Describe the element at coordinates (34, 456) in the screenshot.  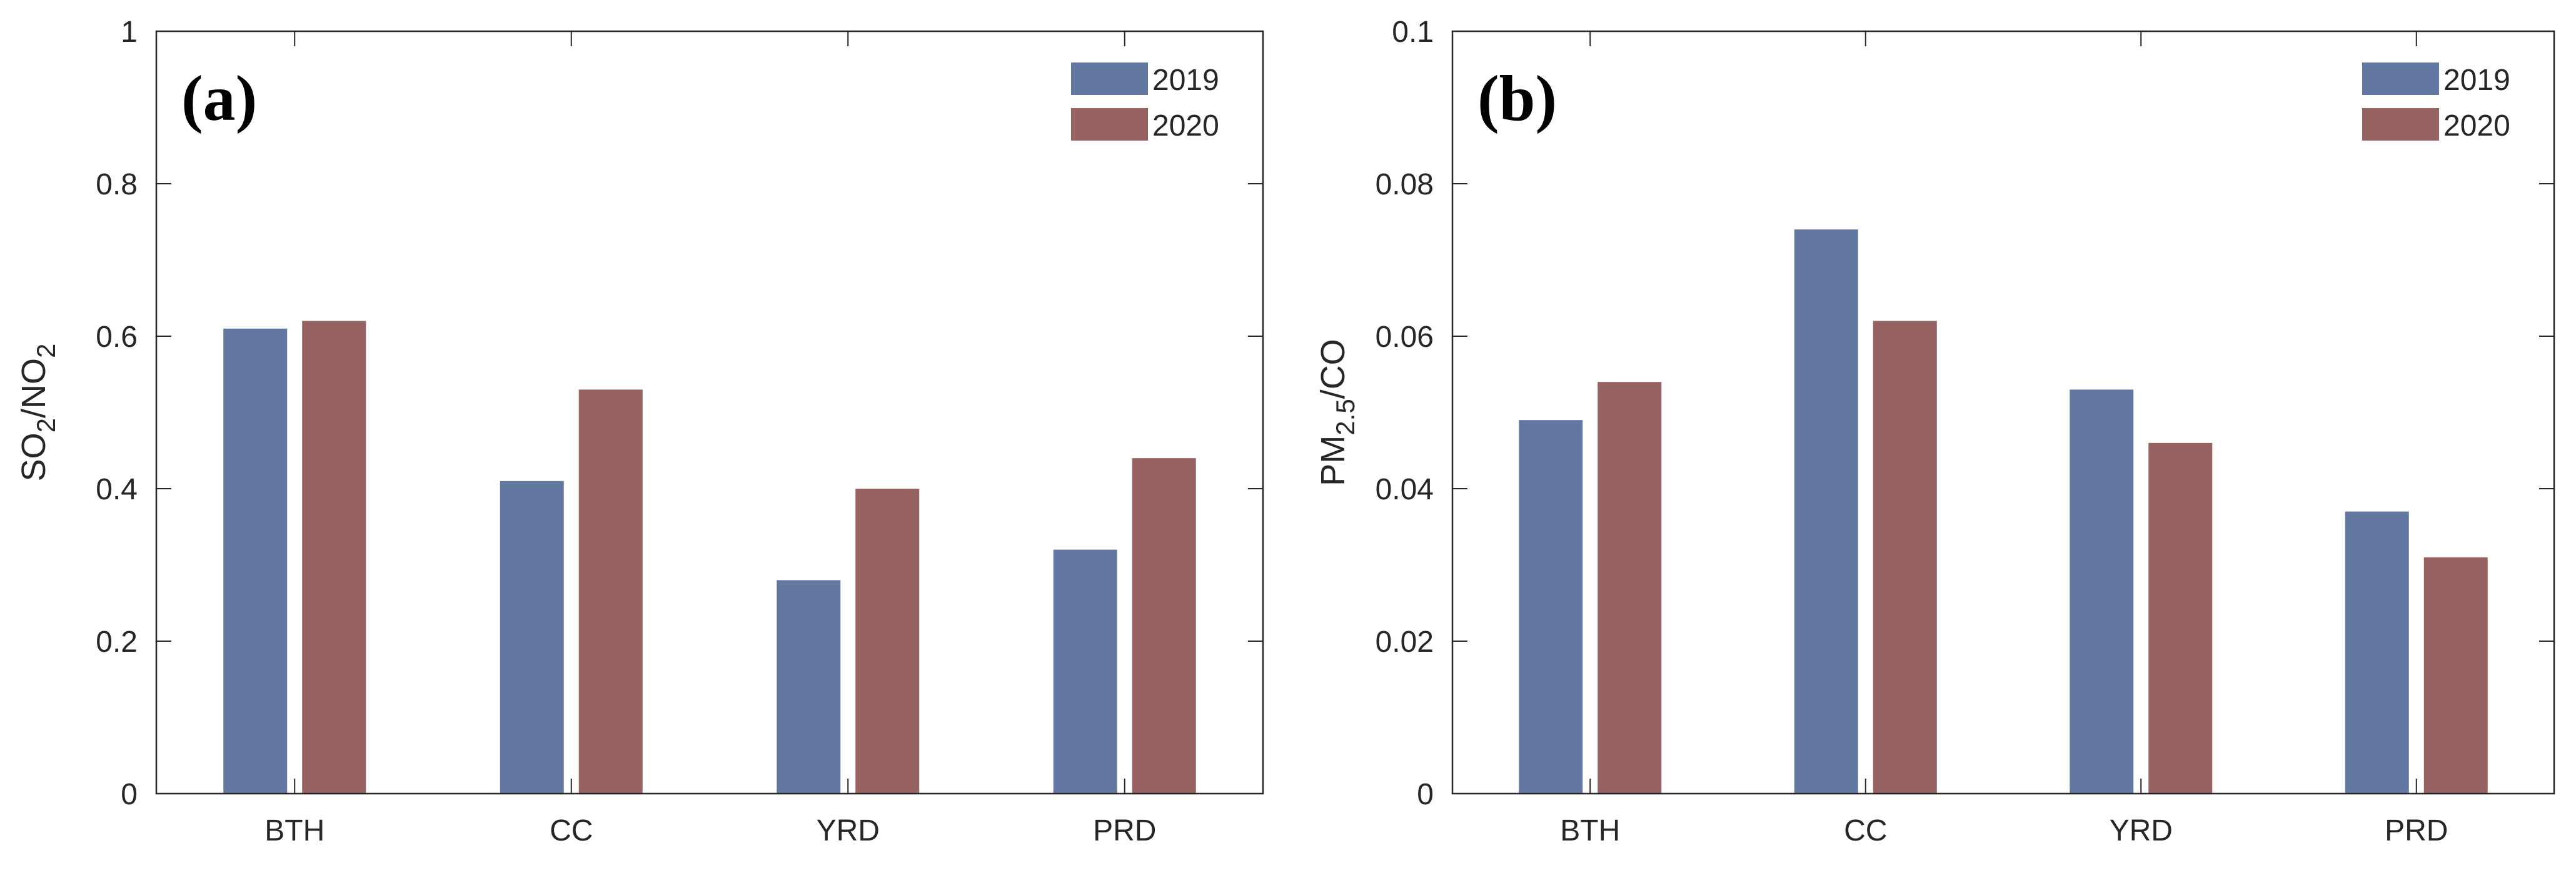
I see `y-axis-label-main: SO` at that location.